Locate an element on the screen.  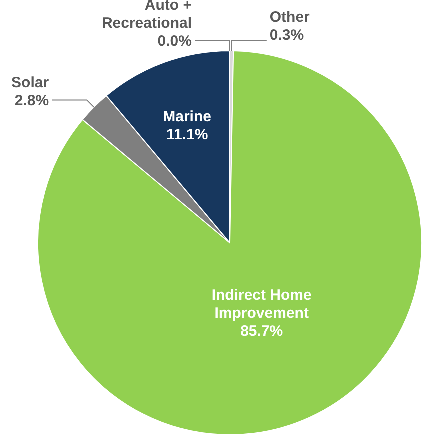
slice-label: Other is located at coordinates (290, 17).